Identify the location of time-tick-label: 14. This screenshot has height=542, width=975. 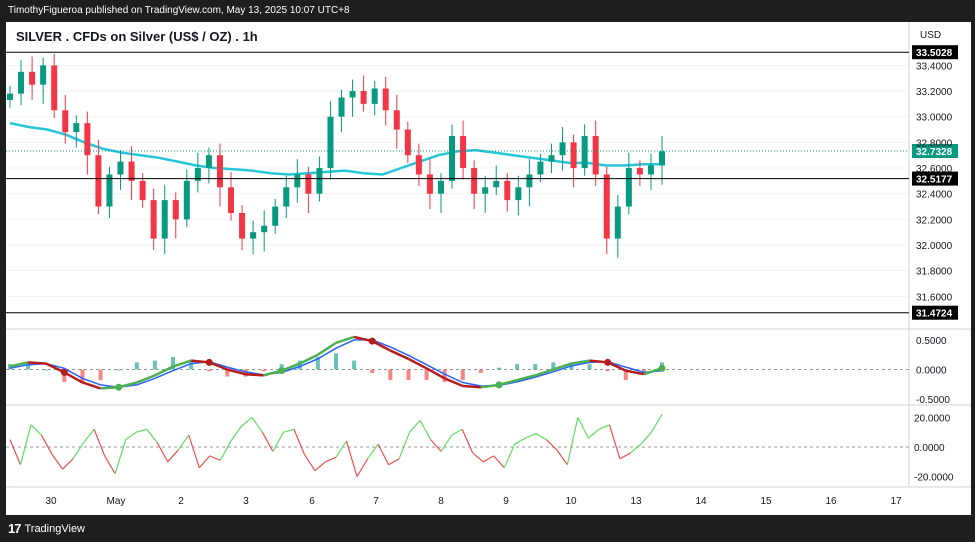
(701, 501).